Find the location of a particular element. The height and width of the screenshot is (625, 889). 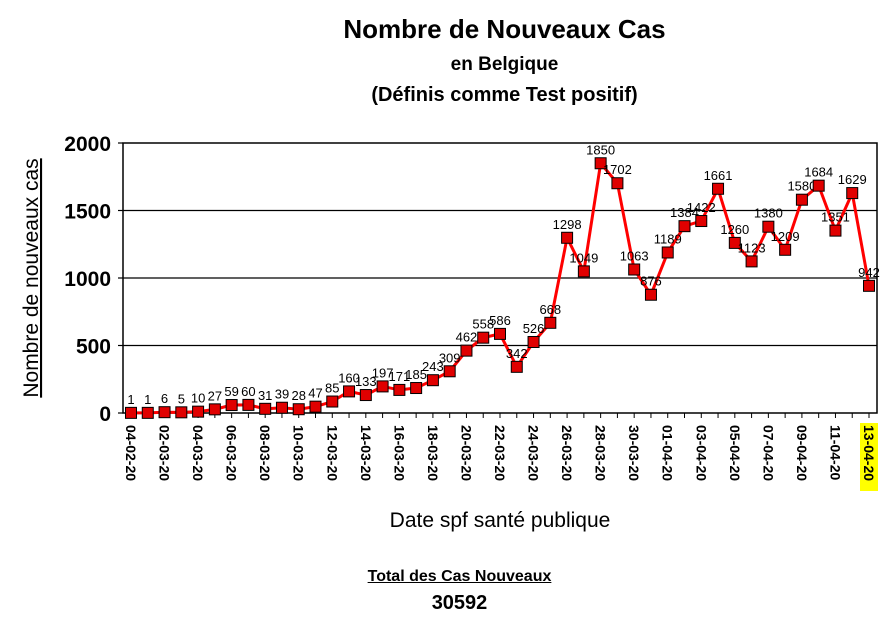

data-label: 85 is located at coordinates (332, 388).